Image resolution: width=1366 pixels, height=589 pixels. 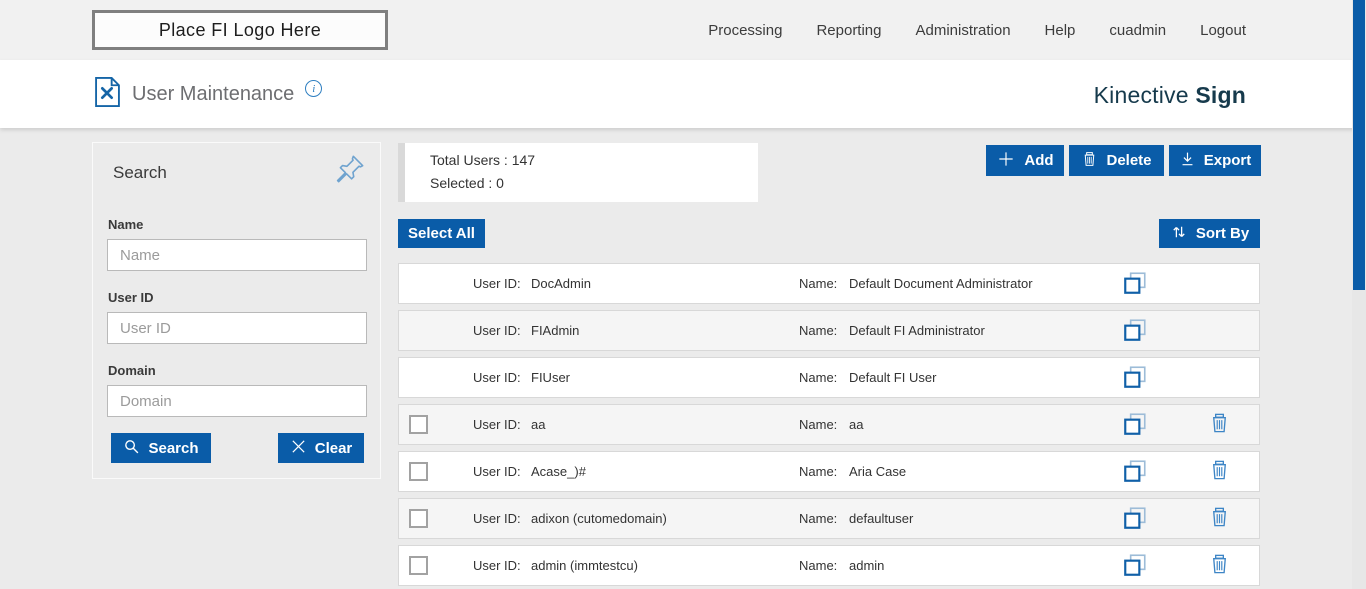 I want to click on brand-product: Sign, so click(x=1220, y=95).